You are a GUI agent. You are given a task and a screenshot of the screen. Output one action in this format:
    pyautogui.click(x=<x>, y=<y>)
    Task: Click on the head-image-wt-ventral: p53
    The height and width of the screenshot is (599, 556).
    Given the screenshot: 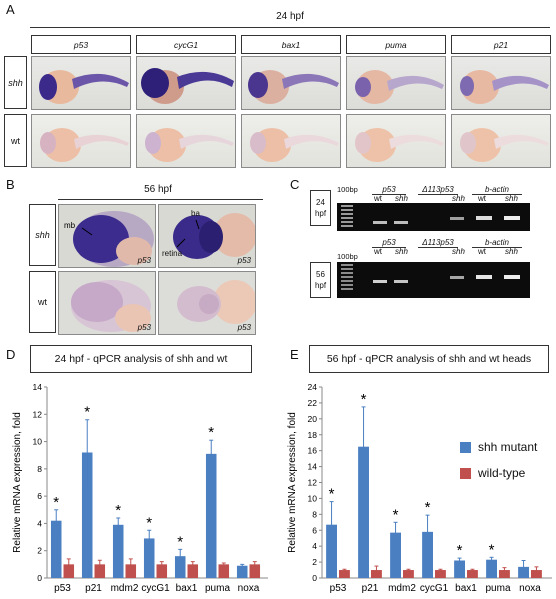 What is the action you would take?
    pyautogui.click(x=207, y=303)
    